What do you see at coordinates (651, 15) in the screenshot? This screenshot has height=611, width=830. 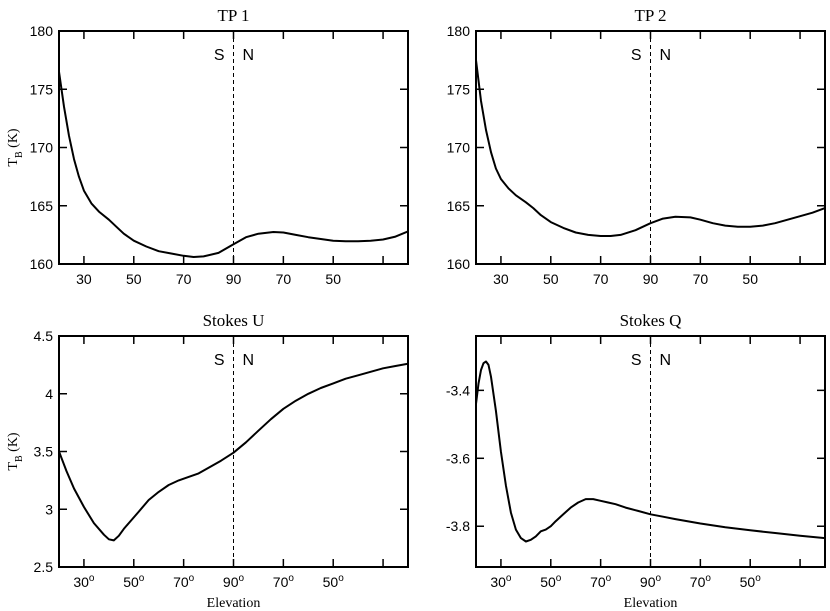 I see `chart-title: TP 2` at bounding box center [651, 15].